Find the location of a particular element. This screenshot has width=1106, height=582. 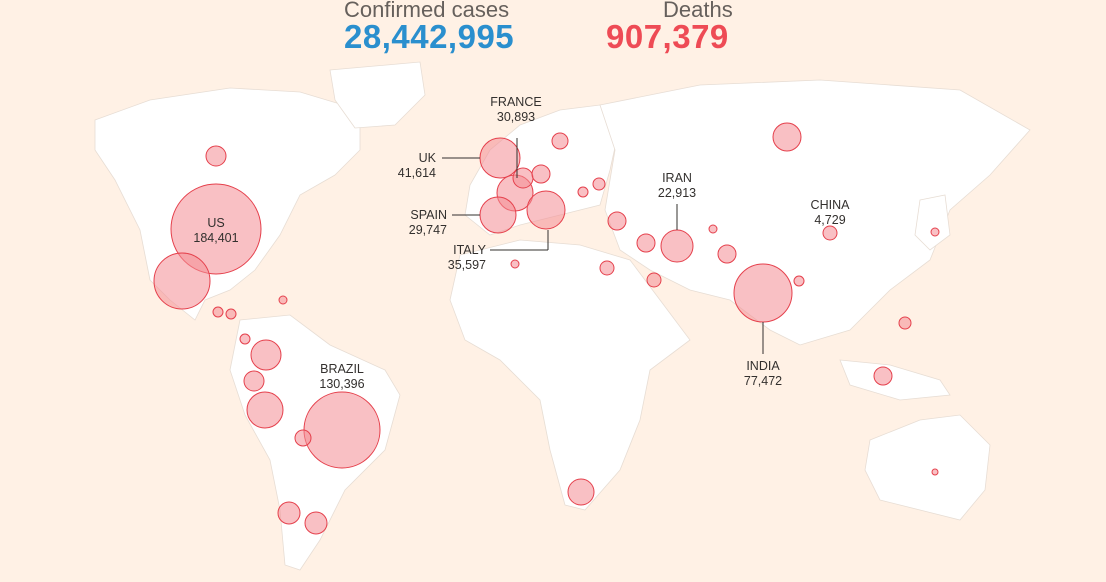

label-china-deaths: 4,729 is located at coordinates (829, 220).